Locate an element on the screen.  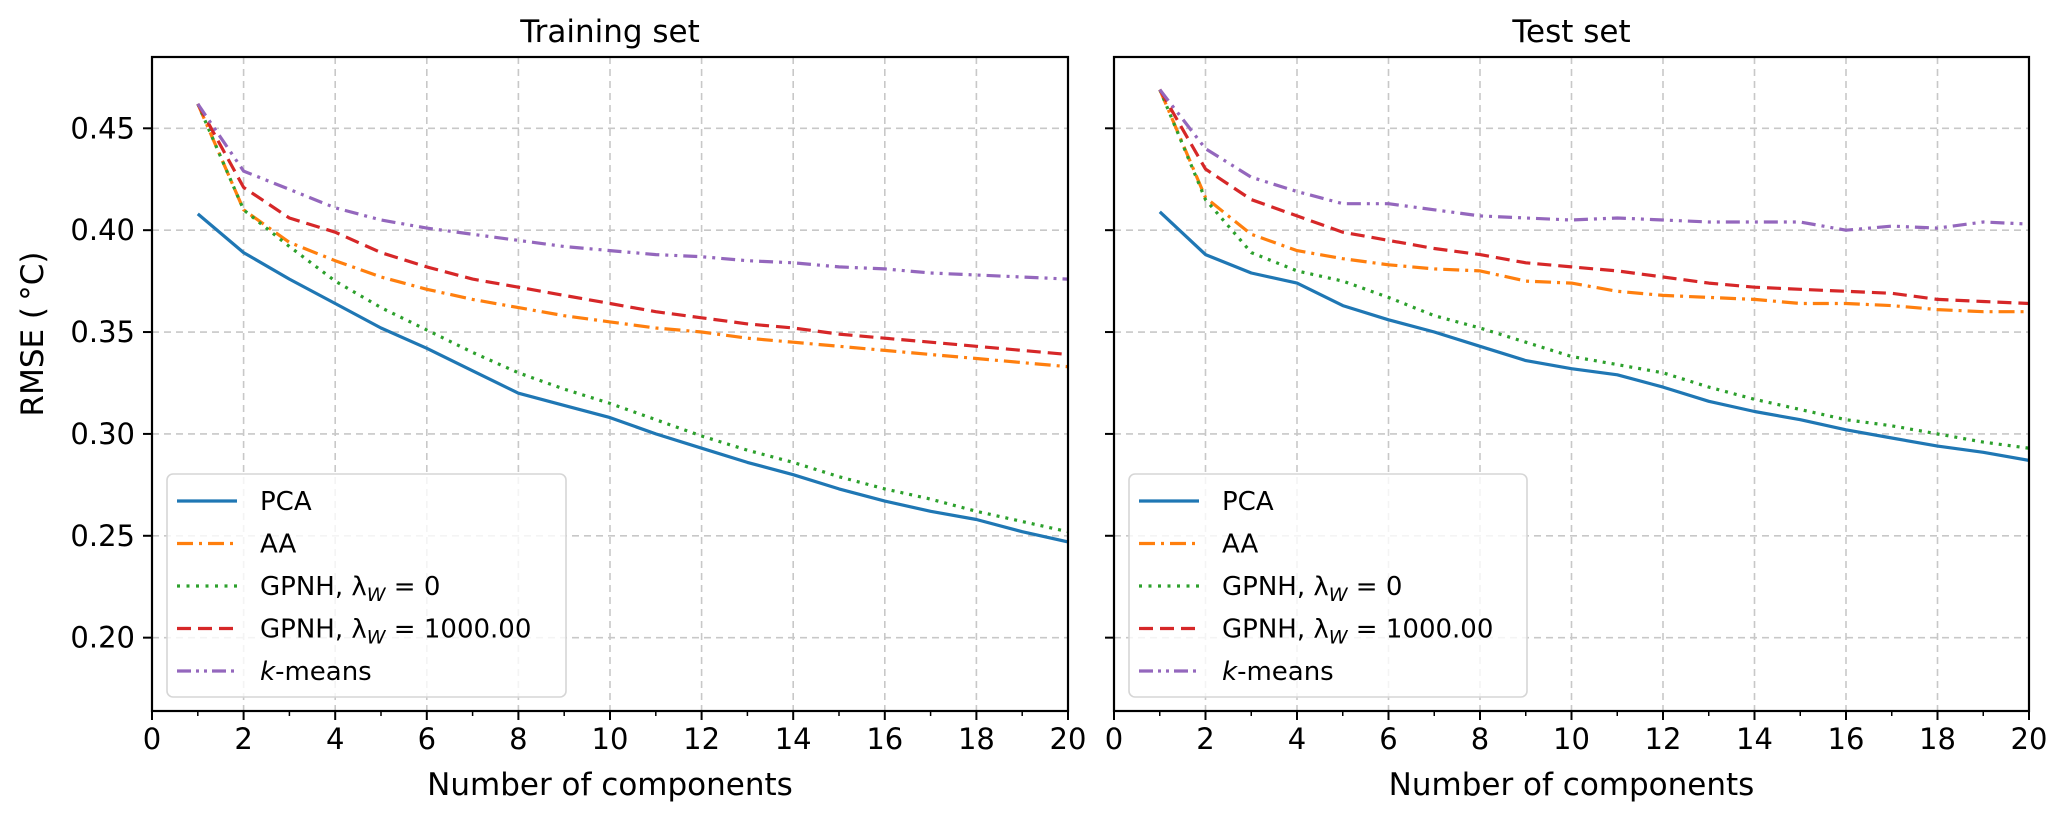
y-axis-label: RMSE ( °C) is located at coordinates (33, 334).